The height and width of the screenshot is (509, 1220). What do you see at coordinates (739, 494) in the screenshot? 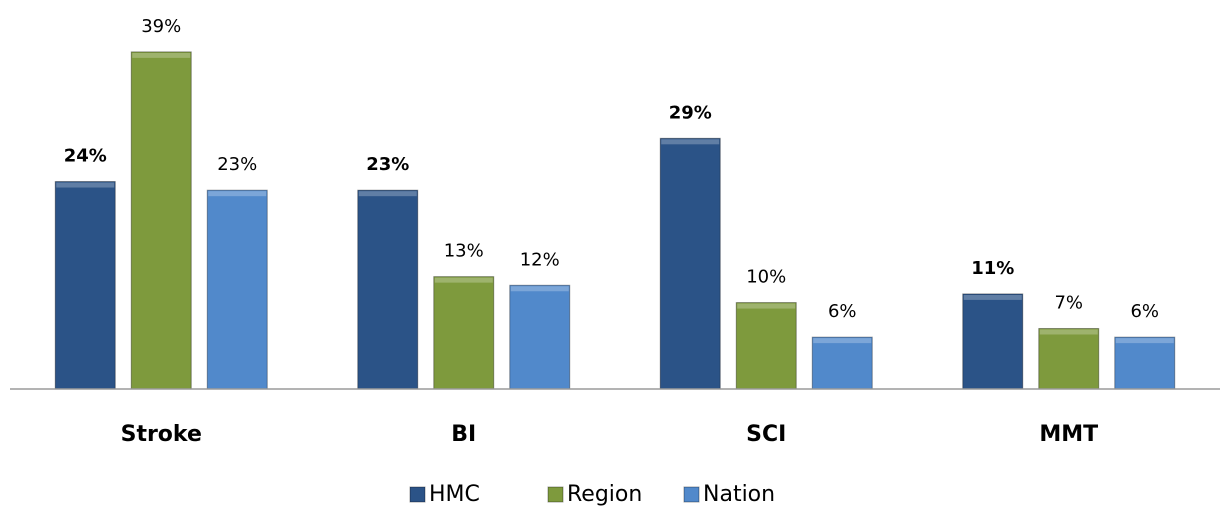
I see `legend-label: Nation` at bounding box center [739, 494].